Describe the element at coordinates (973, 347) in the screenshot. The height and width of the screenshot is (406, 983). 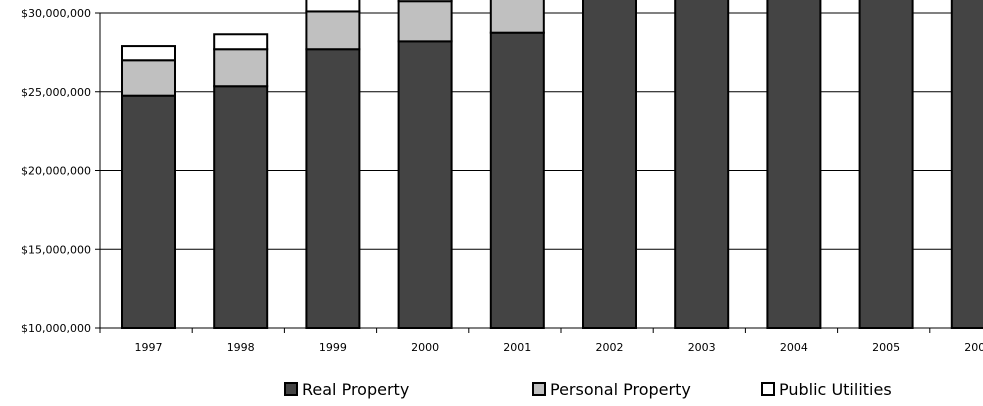
I see `x-tick-label: 2006` at that location.